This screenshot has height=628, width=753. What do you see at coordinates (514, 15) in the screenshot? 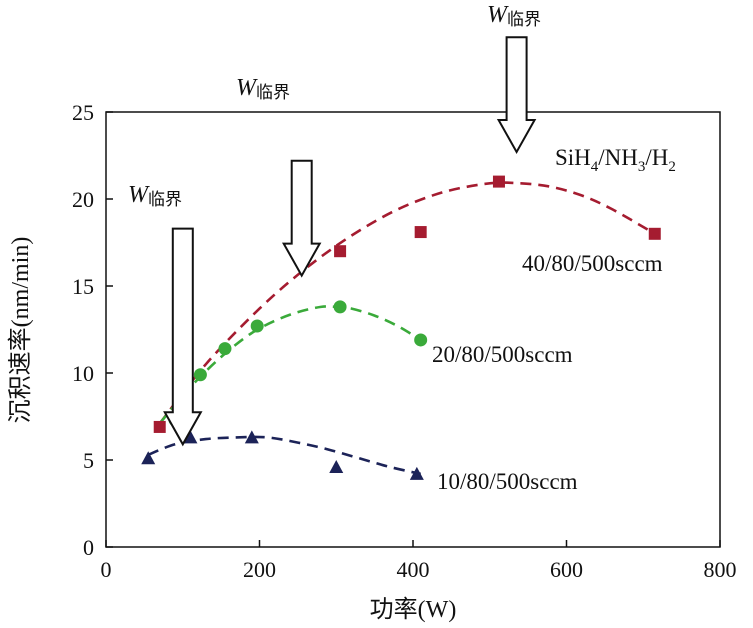
I see `w-critical-label-3: W临界` at bounding box center [514, 15].